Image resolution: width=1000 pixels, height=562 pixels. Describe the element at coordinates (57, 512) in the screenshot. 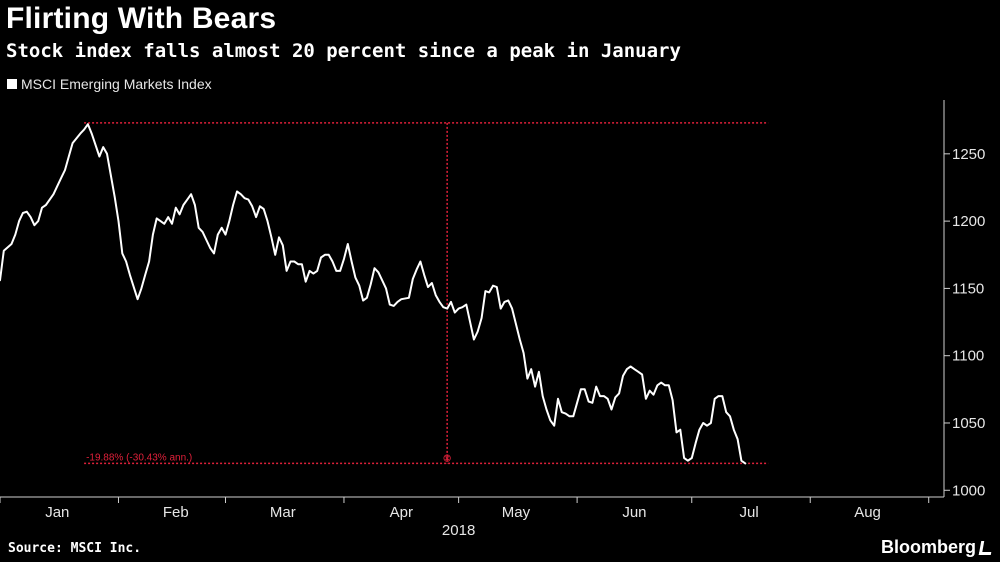

I see `x-tick-label: Jan` at that location.